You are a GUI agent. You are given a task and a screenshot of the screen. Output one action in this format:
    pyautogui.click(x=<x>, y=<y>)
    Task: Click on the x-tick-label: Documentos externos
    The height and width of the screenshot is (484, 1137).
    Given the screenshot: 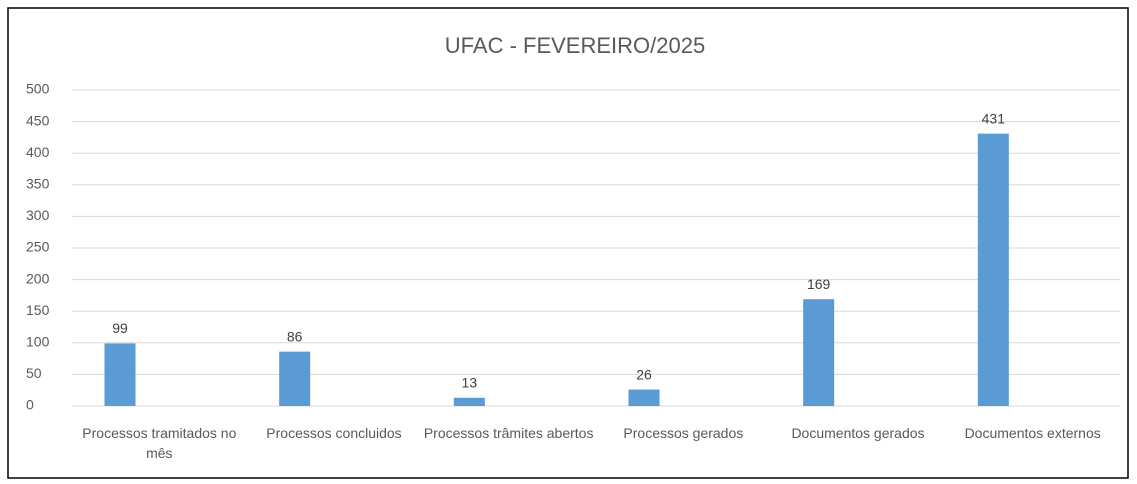 What is the action you would take?
    pyautogui.click(x=1032, y=433)
    